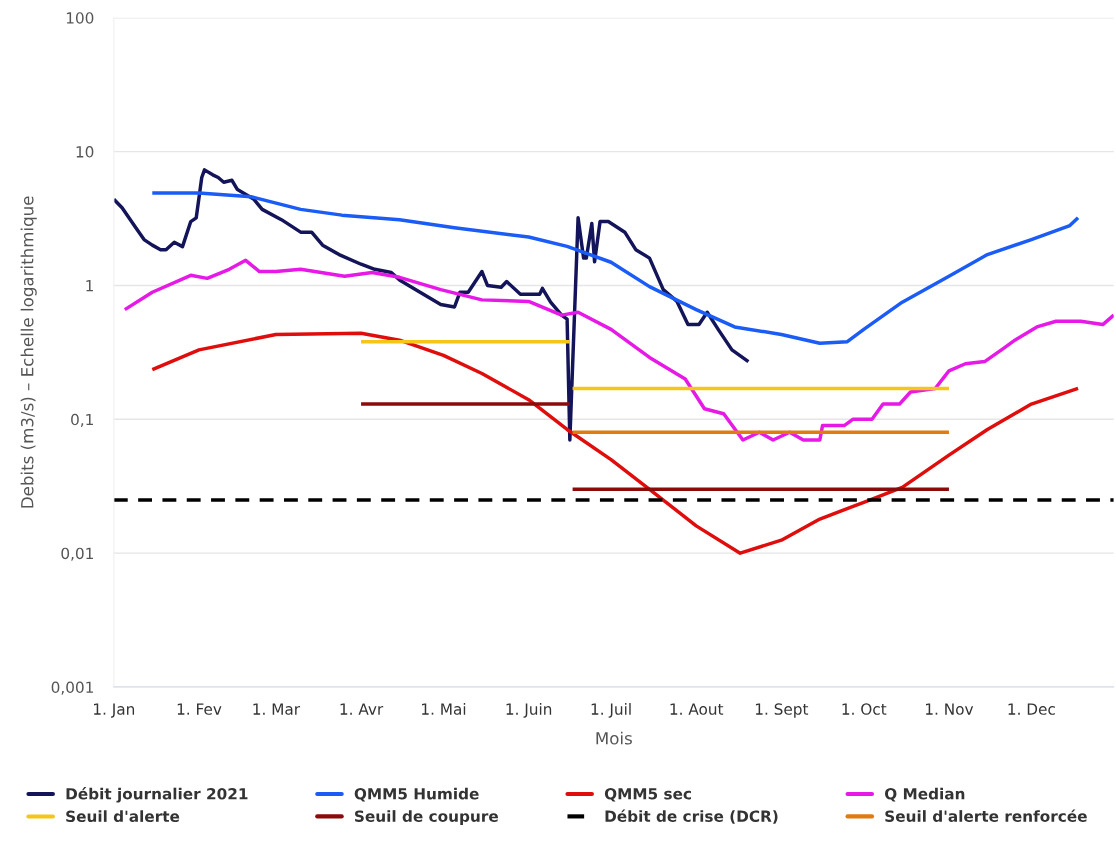  Describe the element at coordinates (89, 286) in the screenshot. I see `y-tick-label: 1` at that location.